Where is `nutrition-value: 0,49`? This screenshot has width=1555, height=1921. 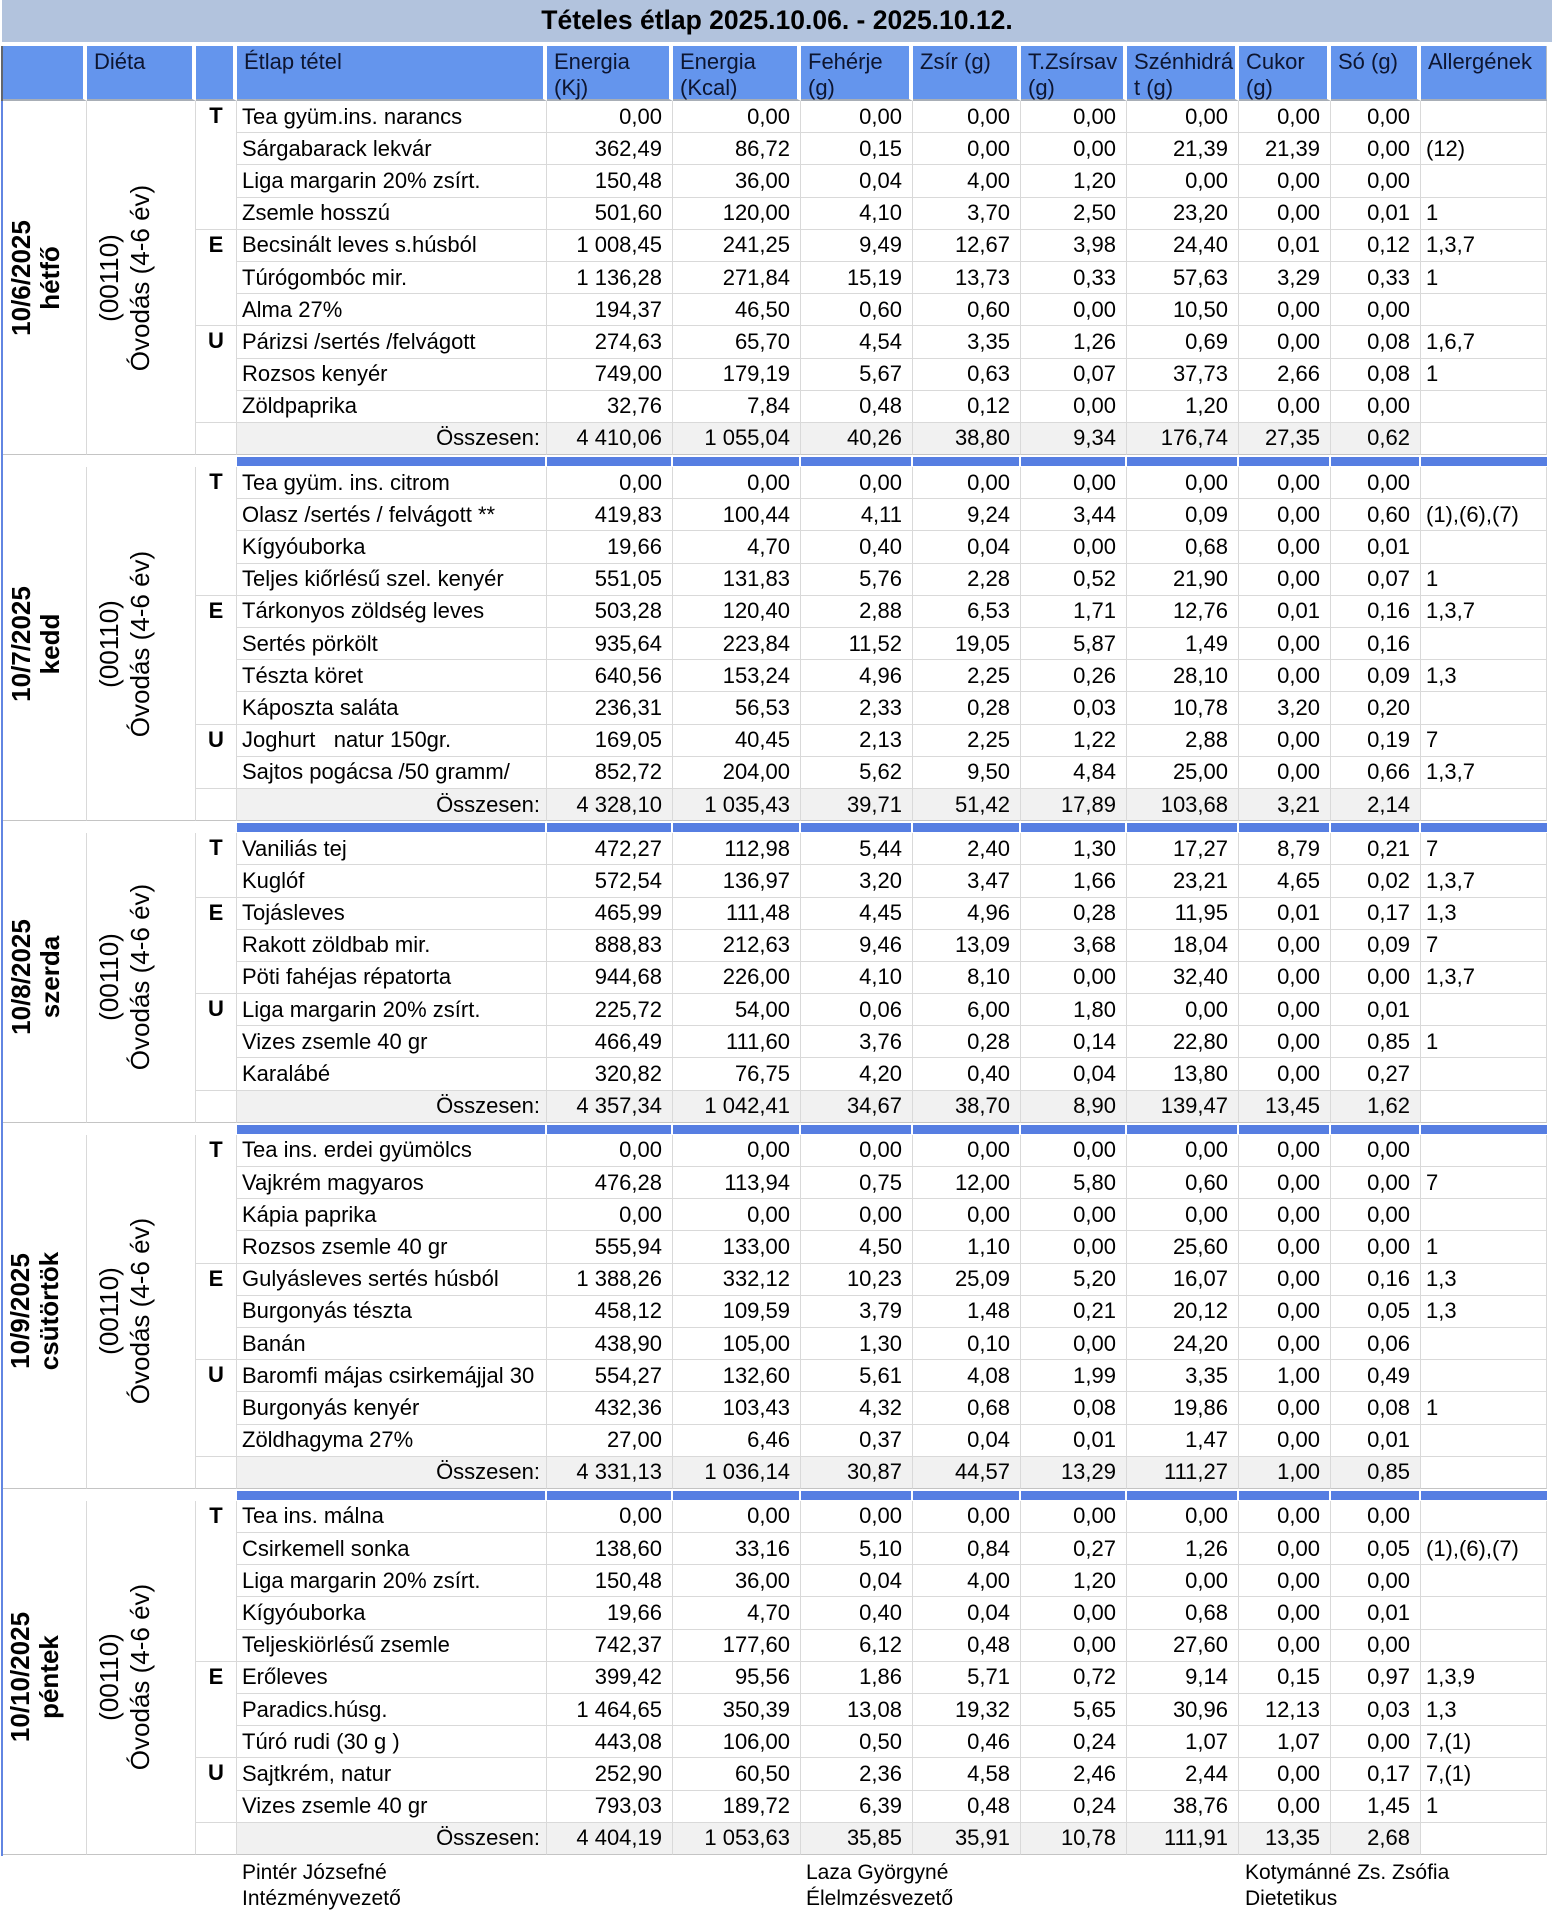 nutrition-value: 0,49 is located at coordinates (1376, 1376).